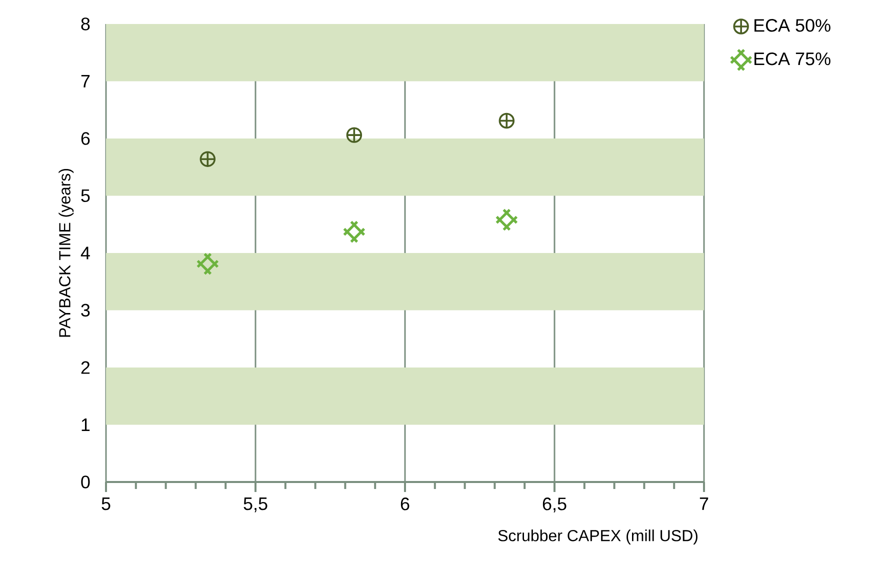 This screenshot has width=885, height=569. I want to click on y-tick-label: 3, so click(85, 310).